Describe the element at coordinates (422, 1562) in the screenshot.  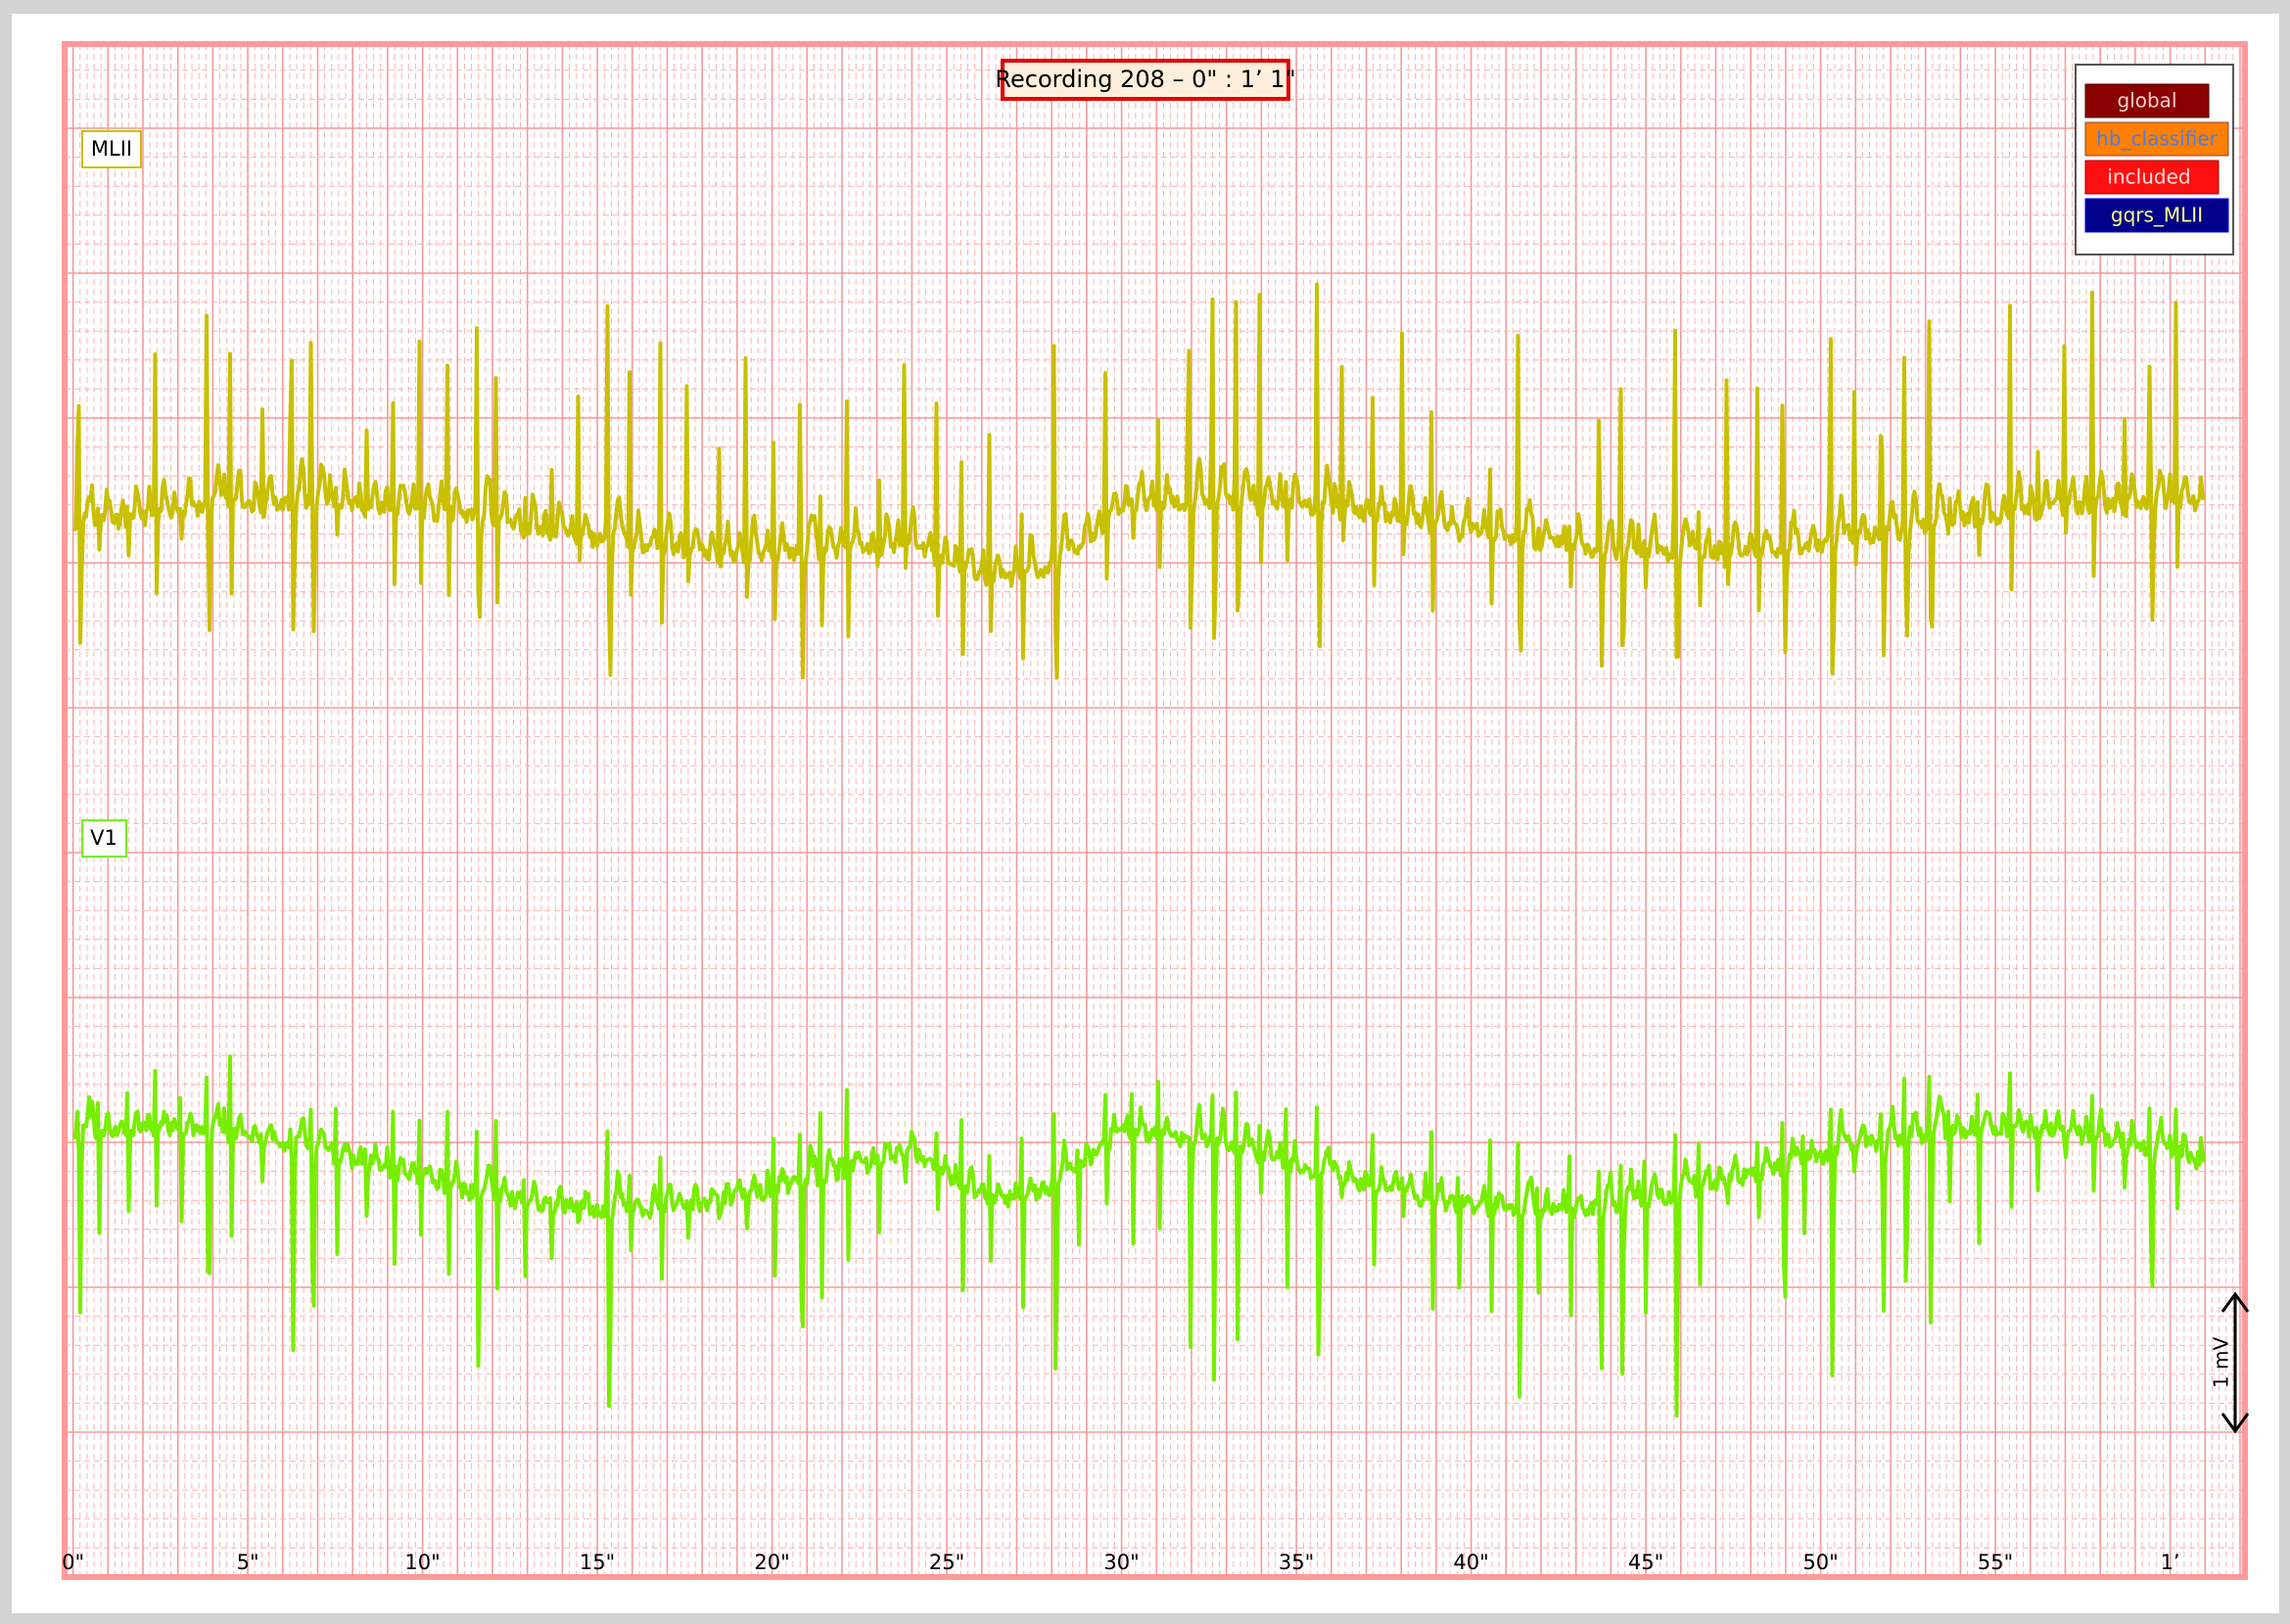
I see `x-tick-label: 10"` at that location.